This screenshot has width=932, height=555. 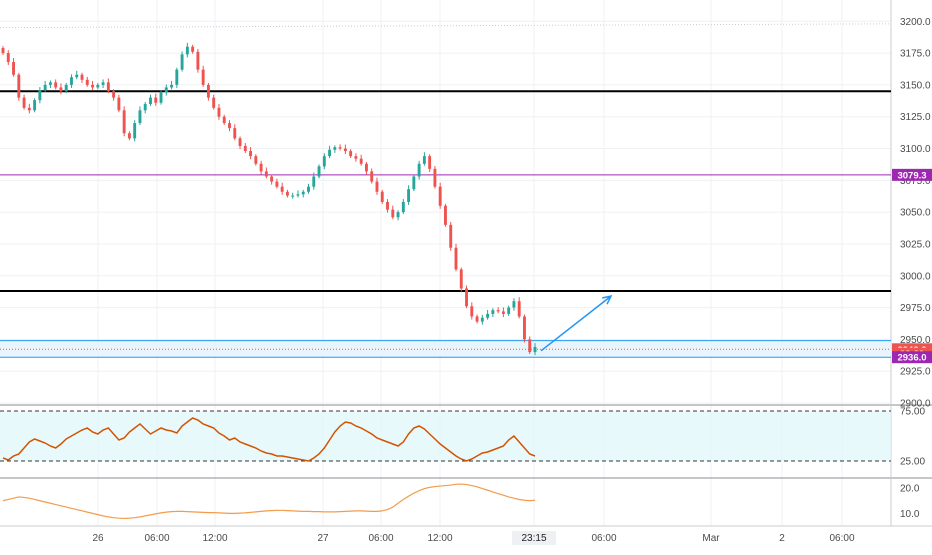 I want to click on indicator-pane, so click(x=269, y=501).